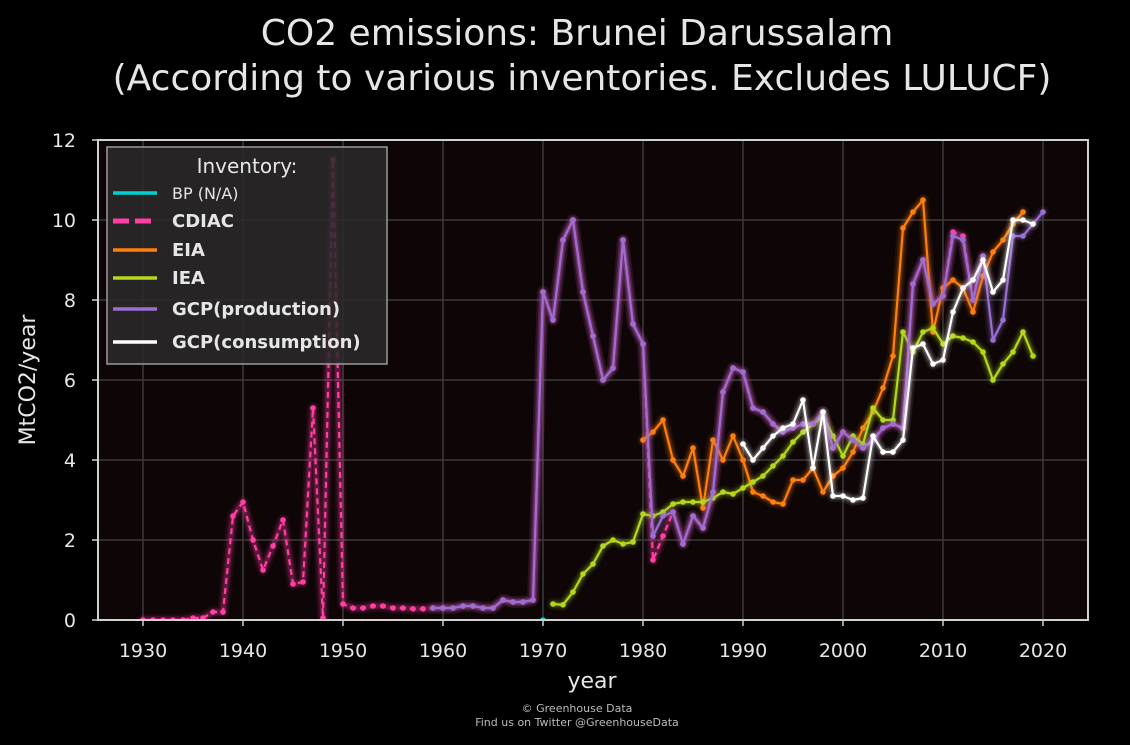 Image resolution: width=1130 pixels, height=745 pixels. What do you see at coordinates (833, 354) in the screenshot?
I see `series-eia` at bounding box center [833, 354].